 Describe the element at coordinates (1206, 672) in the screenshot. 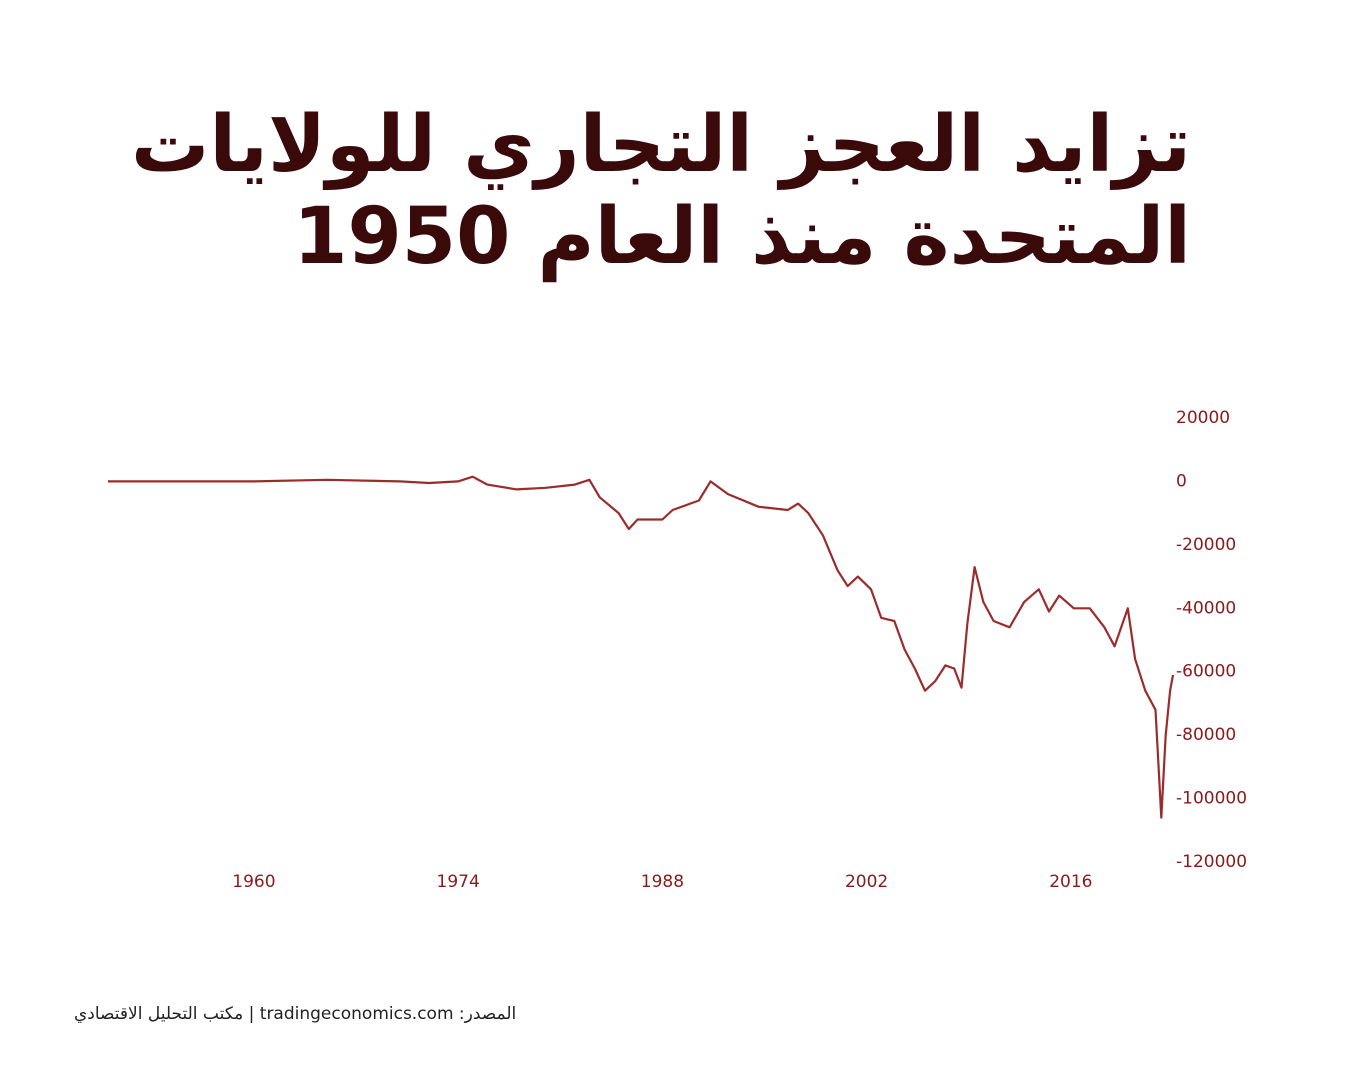

I see `y-tick-label: -60000` at that location.